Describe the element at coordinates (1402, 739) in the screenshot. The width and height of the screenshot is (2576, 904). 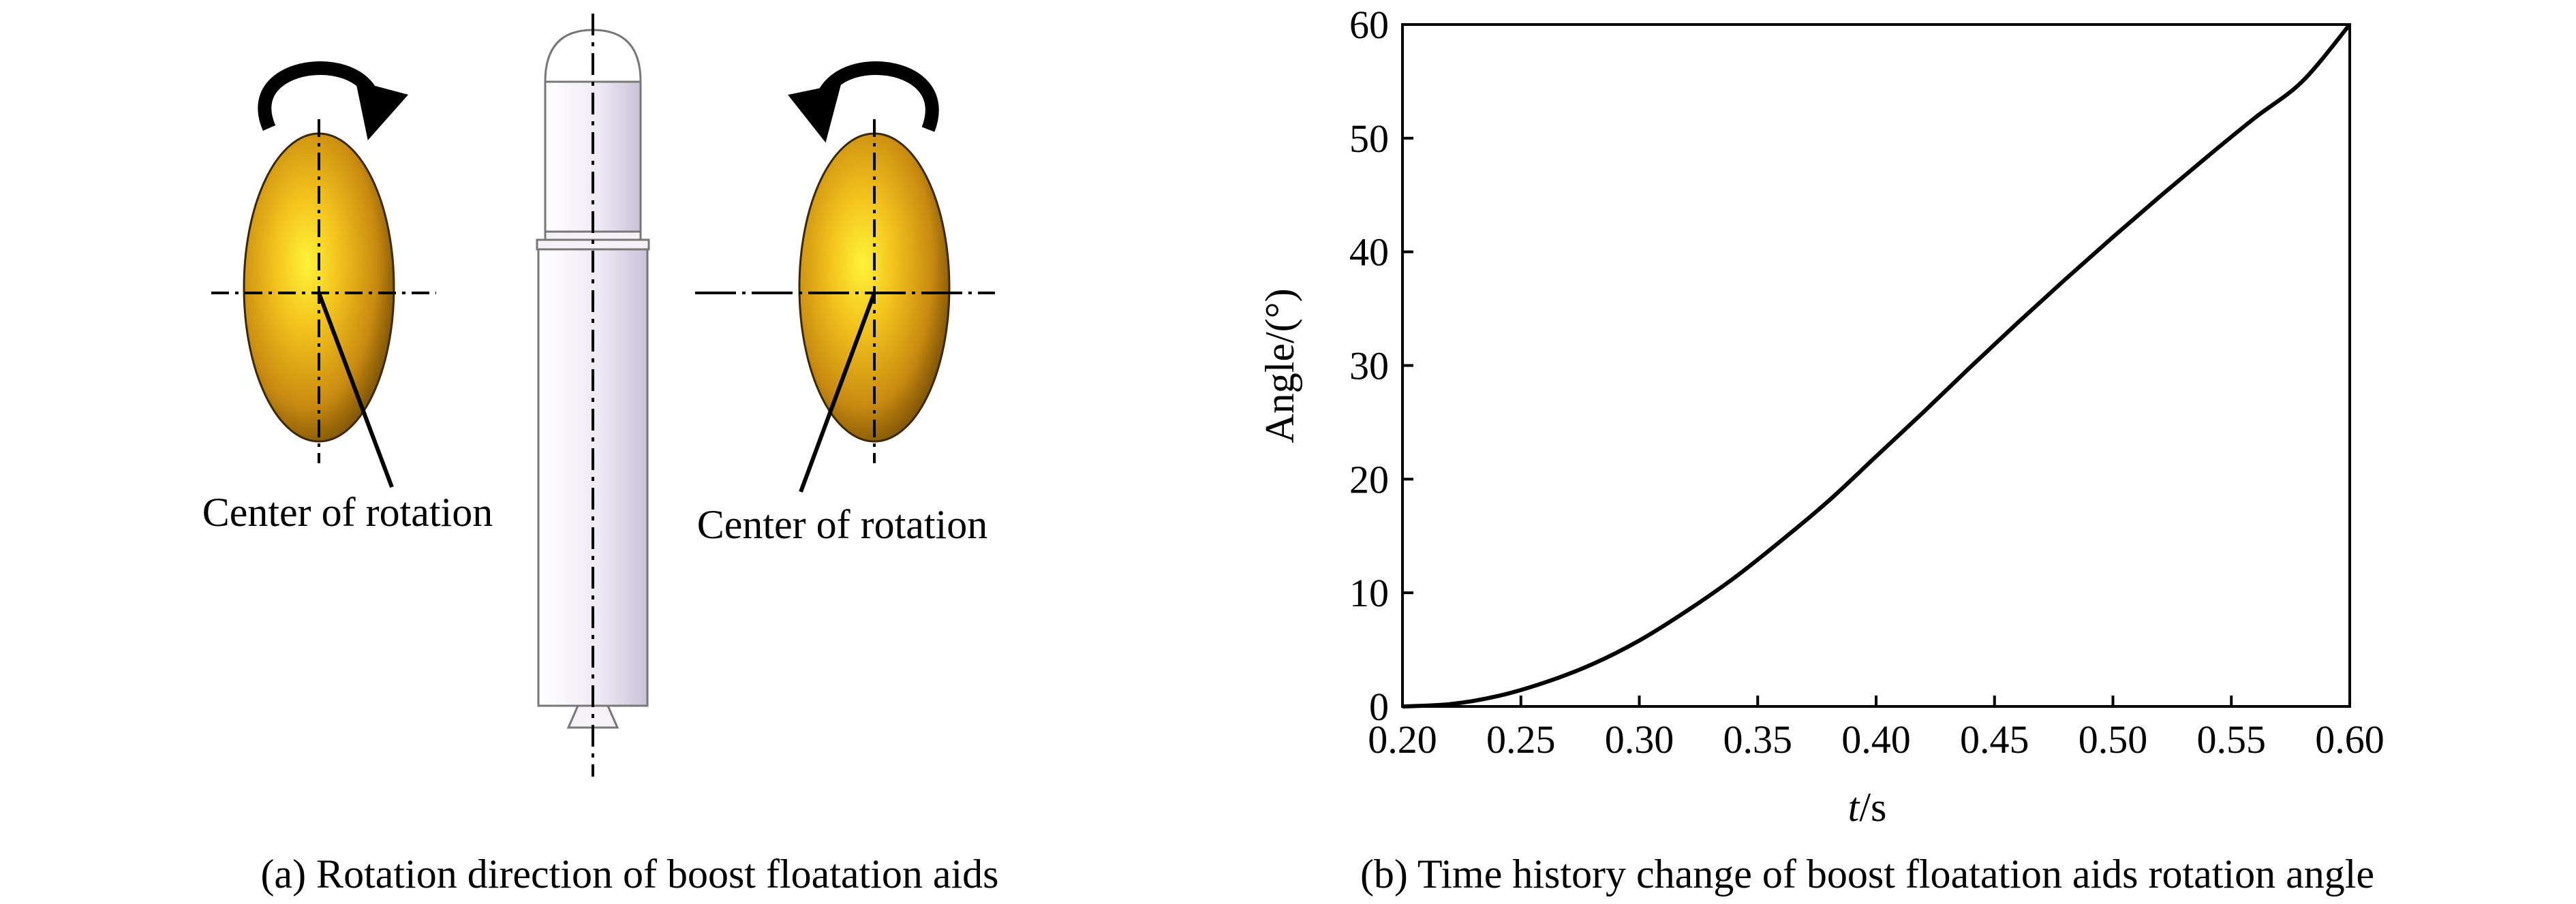
I see `x-tick-label: 0.20` at that location.